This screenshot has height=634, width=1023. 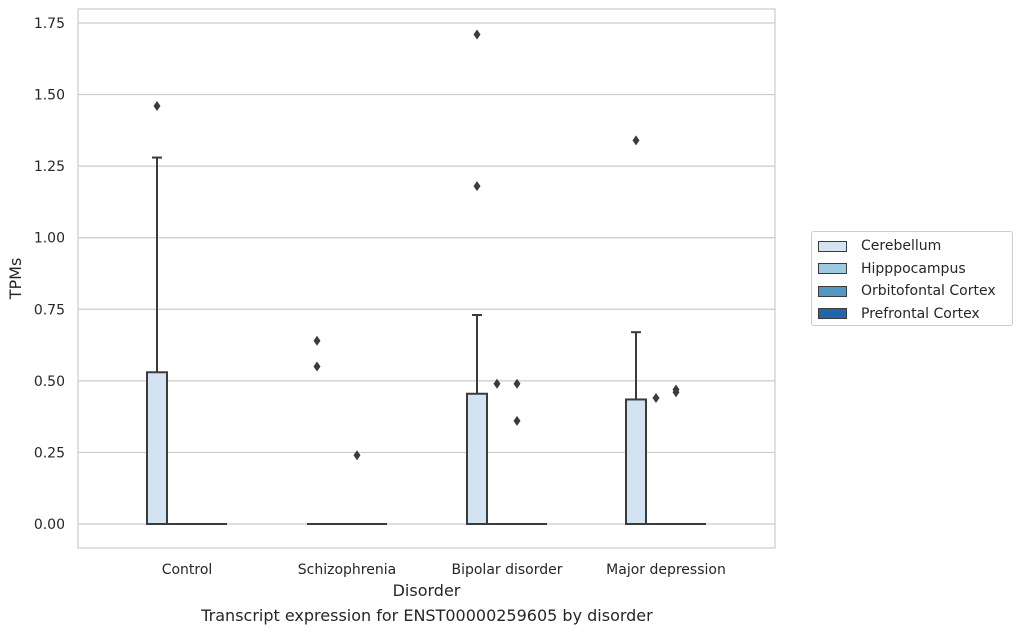 What do you see at coordinates (49, 24) in the screenshot?
I see `y-tick-label: 1.75` at bounding box center [49, 24].